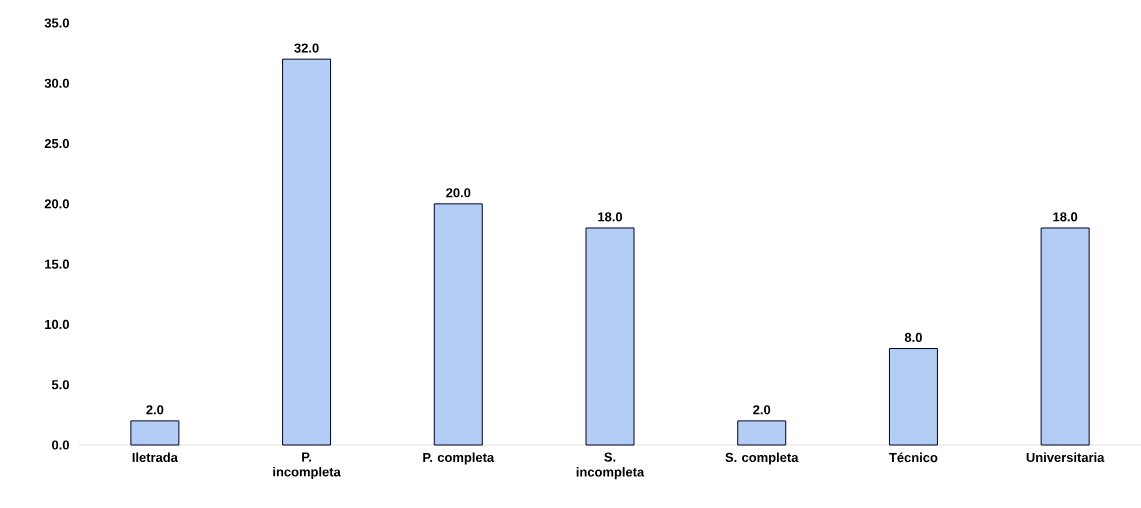 Image resolution: width=1141 pixels, height=508 pixels. Describe the element at coordinates (60, 385) in the screenshot. I see `y-tick-label: 5.0` at that location.